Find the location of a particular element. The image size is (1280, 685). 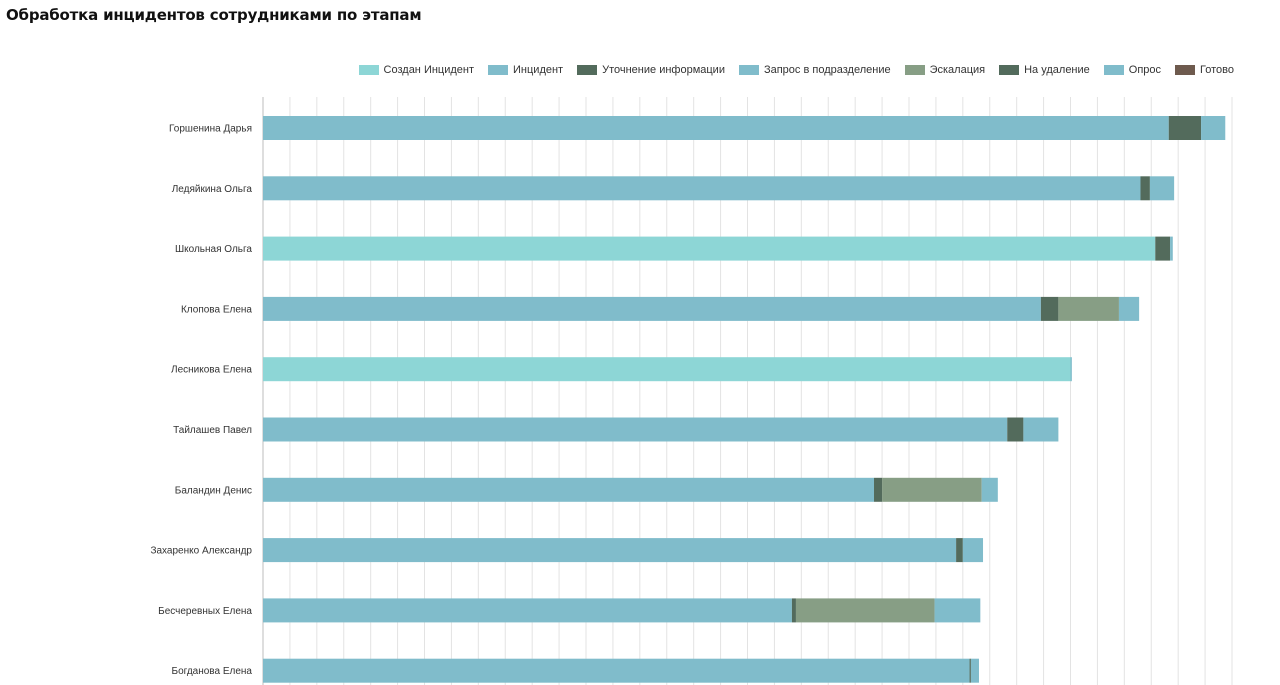

legend-item: На удаление is located at coordinates (1044, 70).